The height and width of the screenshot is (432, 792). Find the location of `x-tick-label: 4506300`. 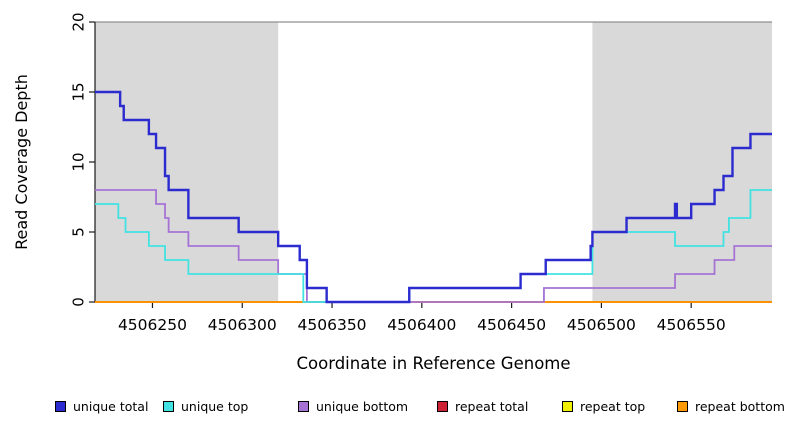

x-tick-label: 4506300 is located at coordinates (242, 325).